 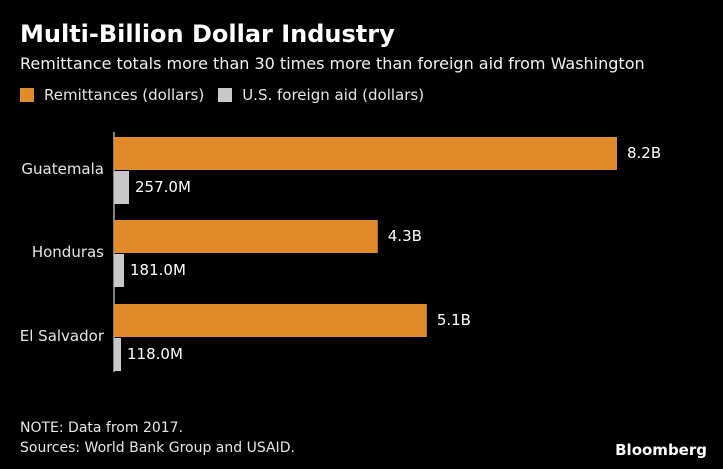 What do you see at coordinates (119, 270) in the screenshot?
I see `bar-foreign-aid-honduras` at bounding box center [119, 270].